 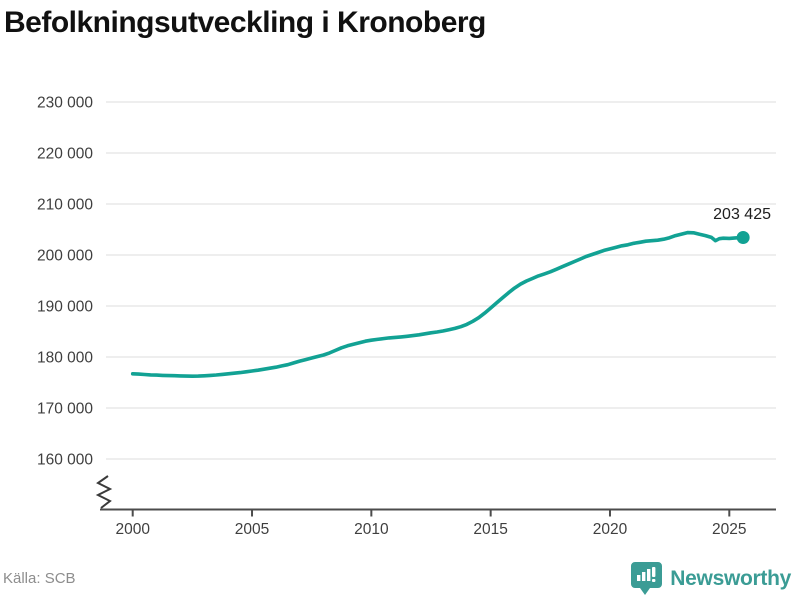 What do you see at coordinates (65, 460) in the screenshot?
I see `y-tick-label: 160 000` at bounding box center [65, 460].